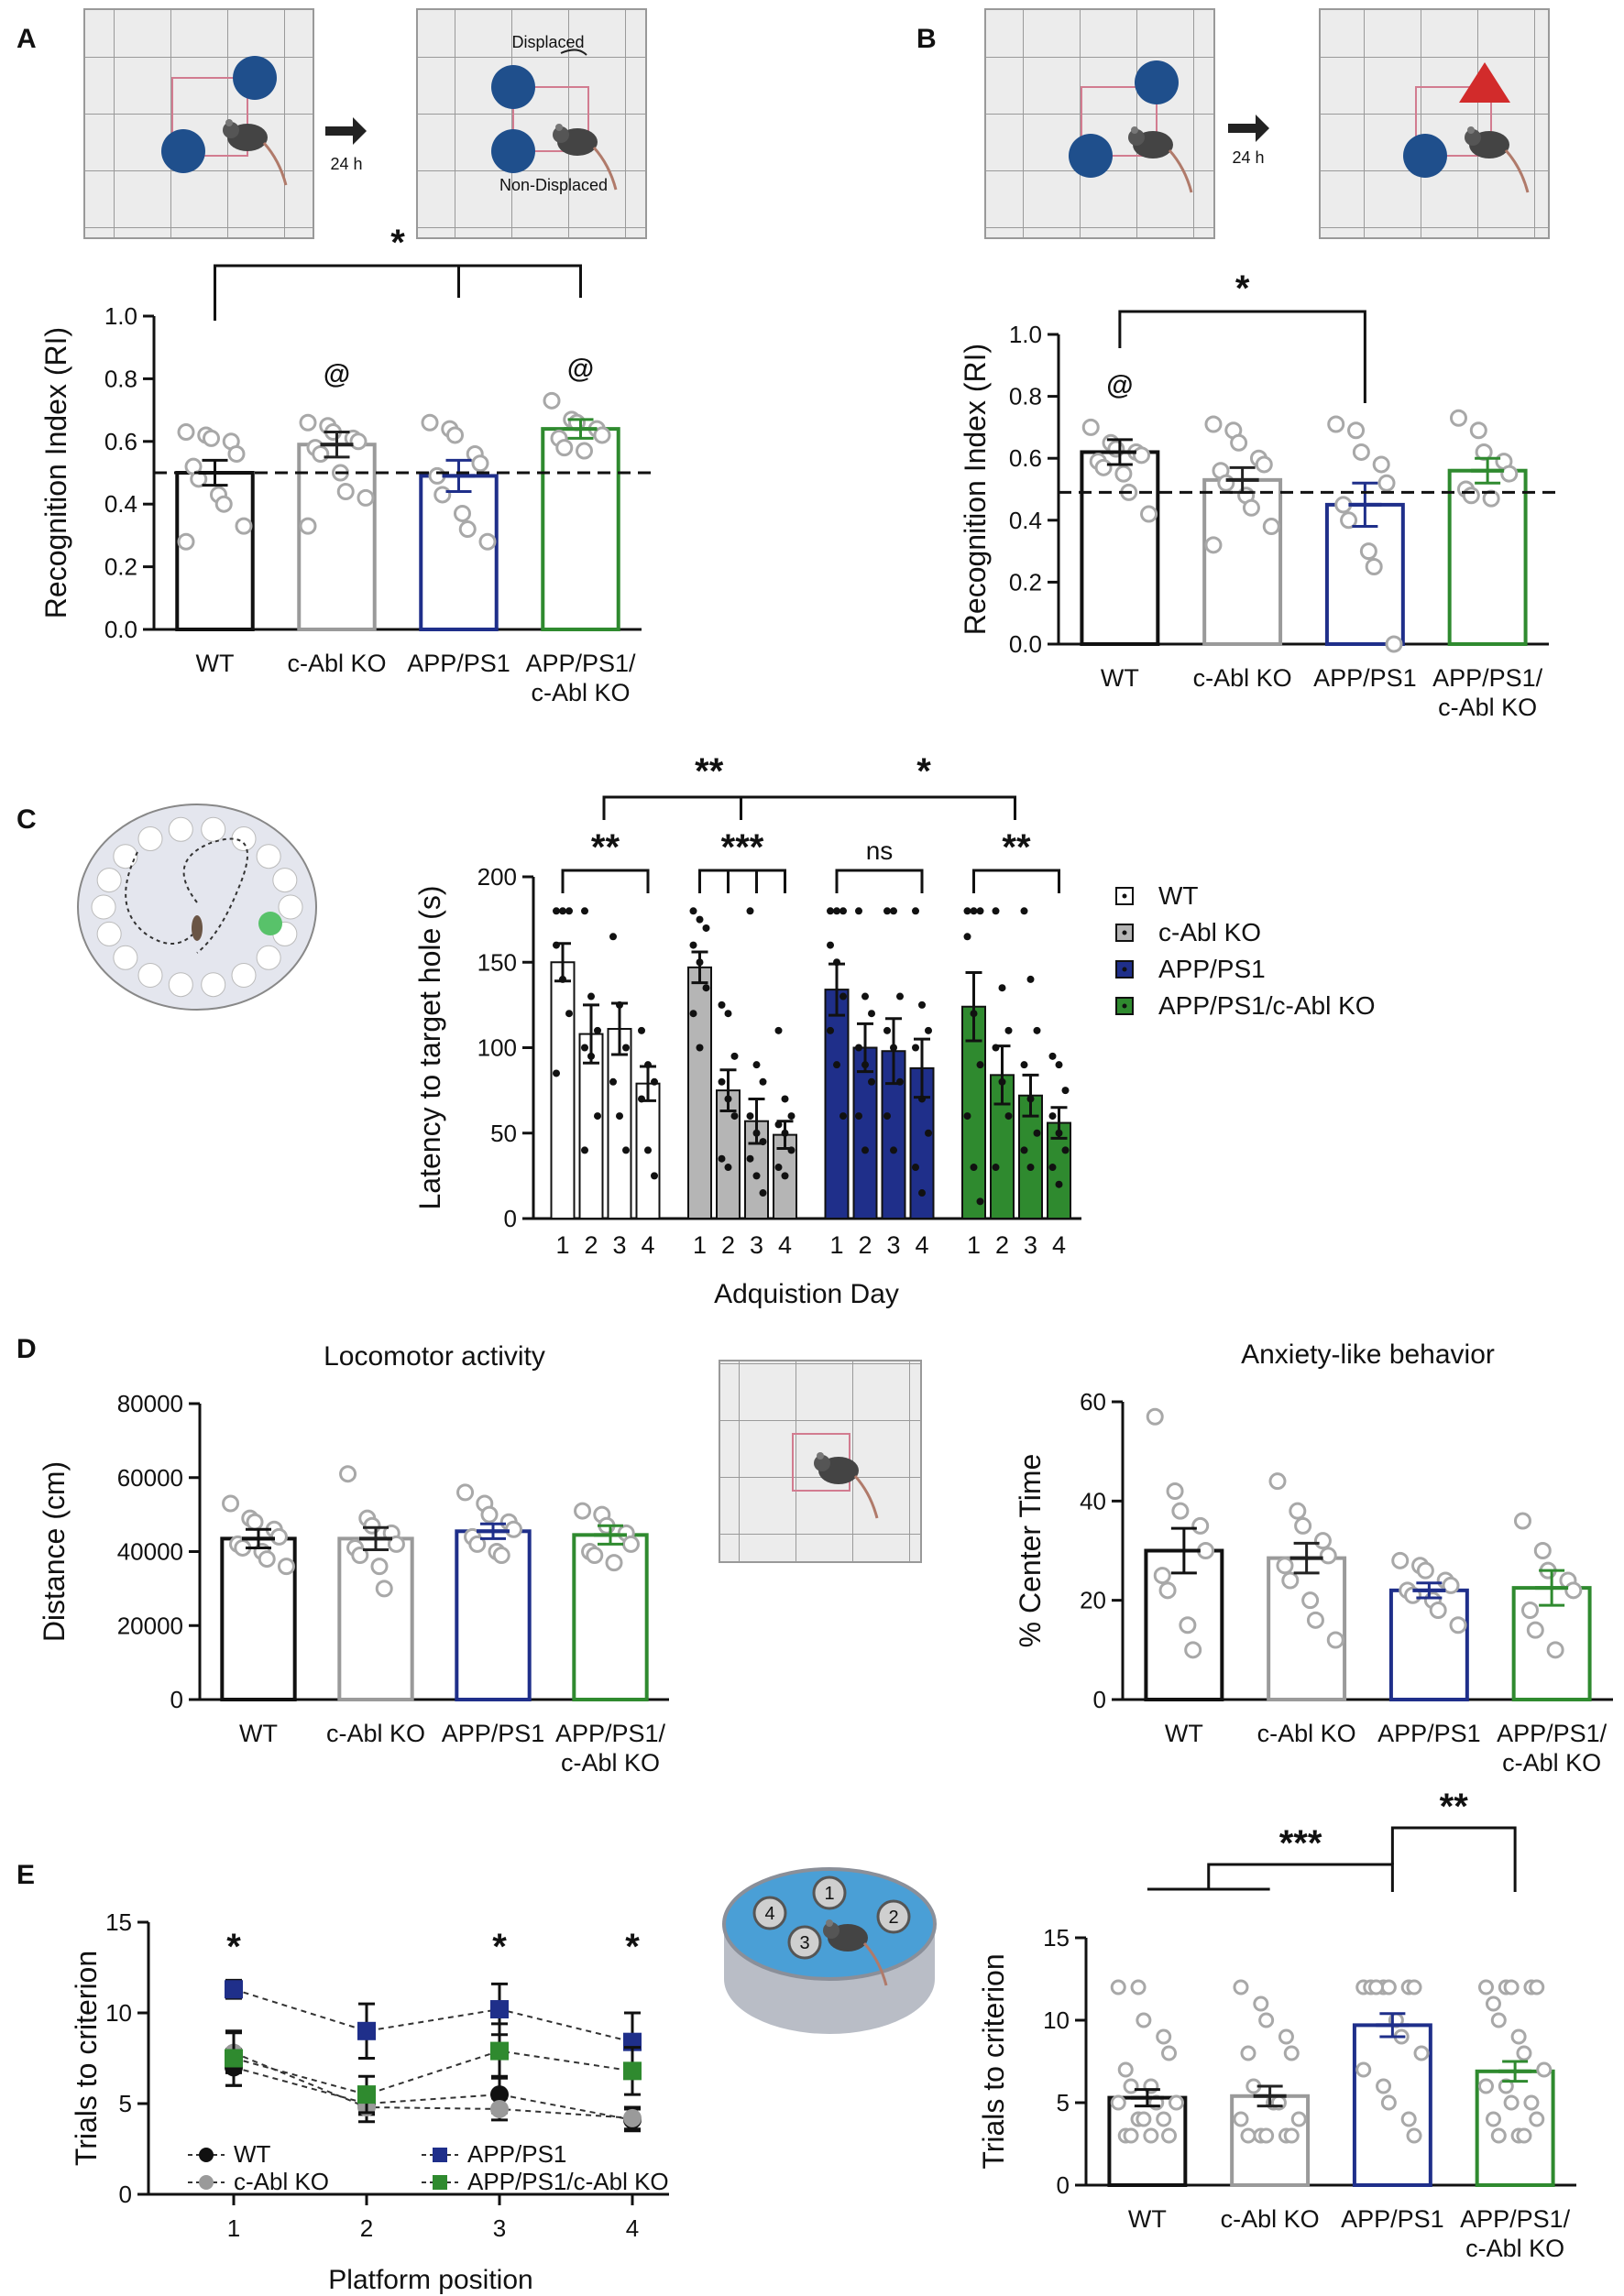  I want to click on x-day-label: 4, so click(785, 1245).